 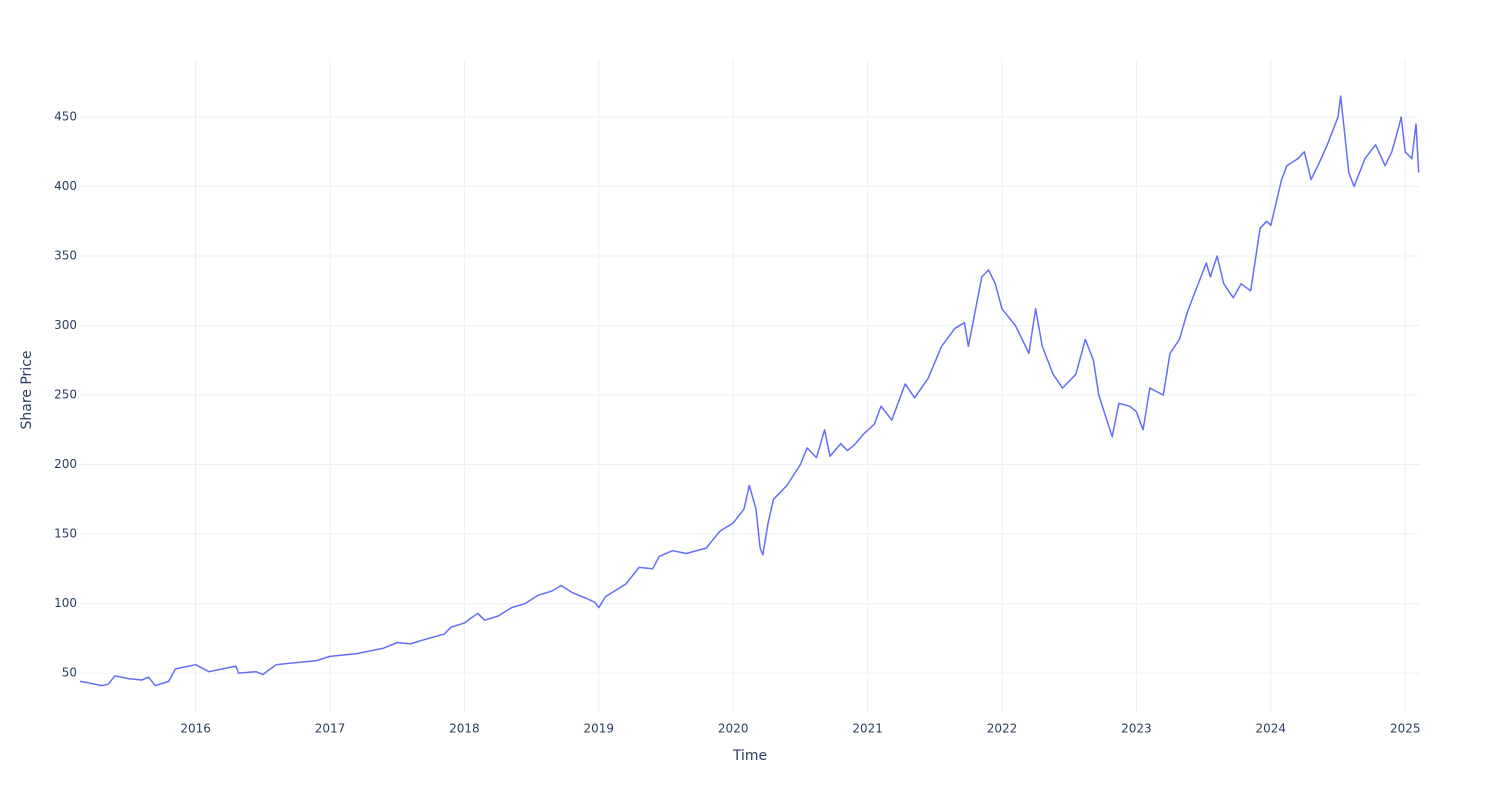 I want to click on y-axis-title: Share Price, so click(x=27, y=389).